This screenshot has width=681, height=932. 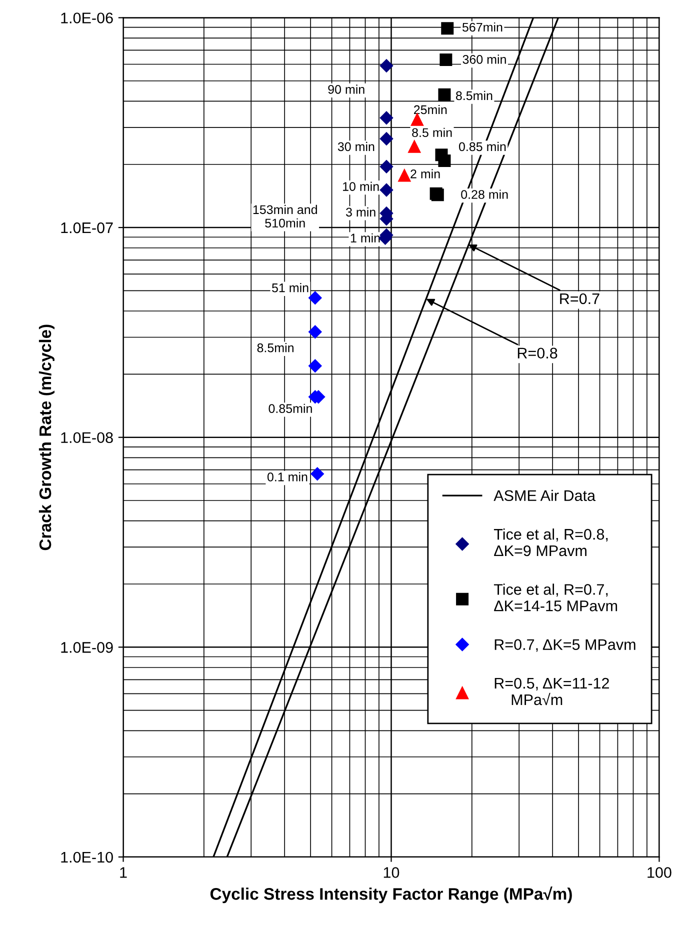 What do you see at coordinates (287, 477) in the screenshot?
I see `annotation: 0.1 min` at bounding box center [287, 477].